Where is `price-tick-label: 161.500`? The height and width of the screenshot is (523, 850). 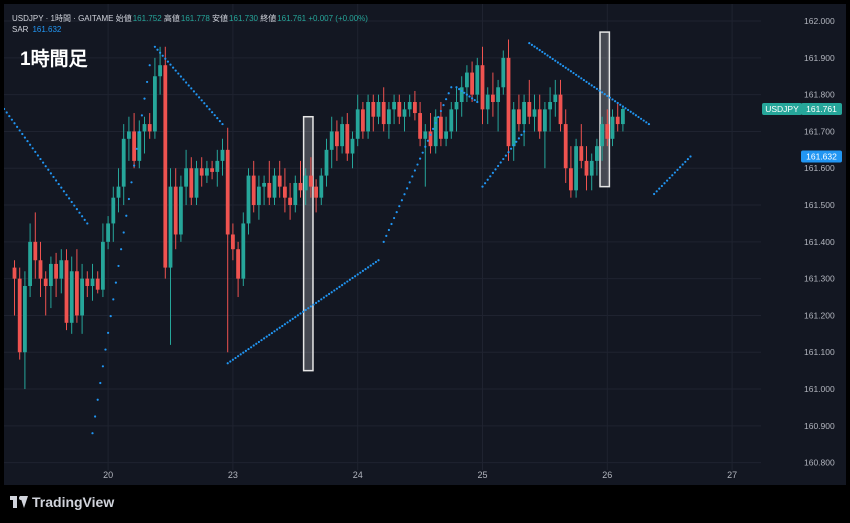 price-tick-label: 161.500 is located at coordinates (819, 205).